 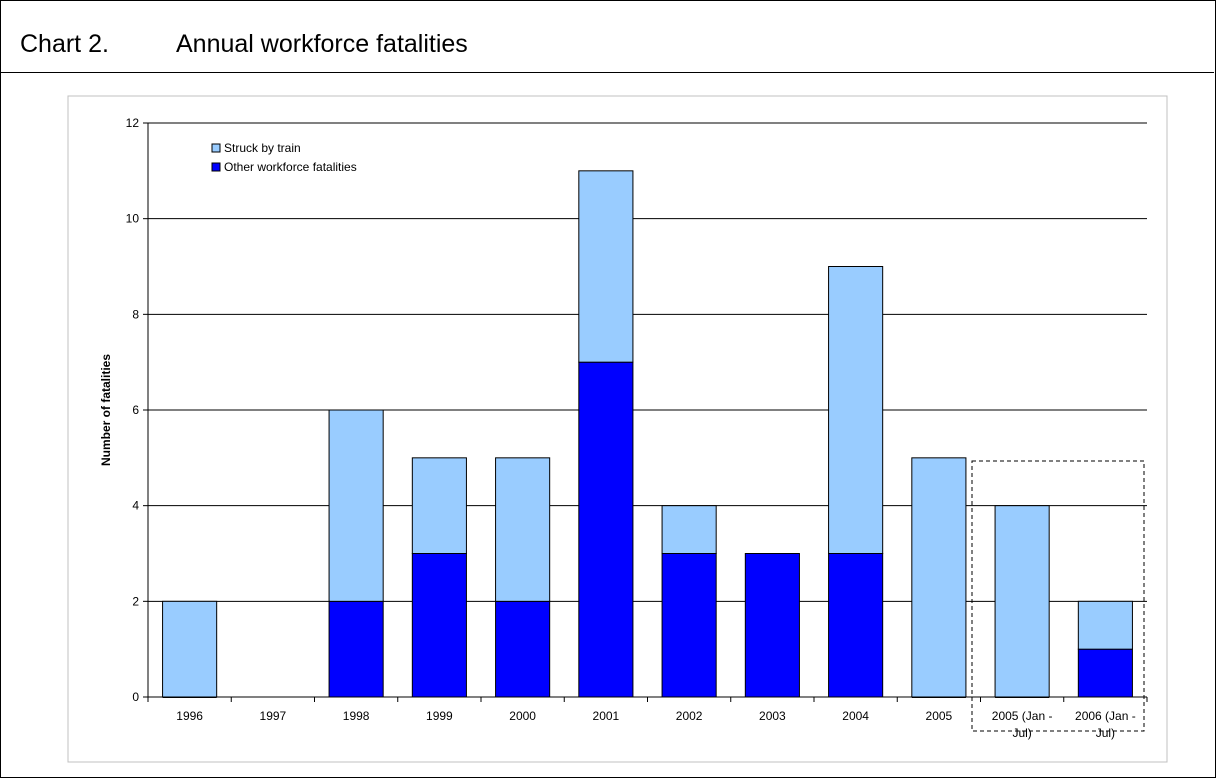 I want to click on highlight-box, so click(x=1058, y=596).